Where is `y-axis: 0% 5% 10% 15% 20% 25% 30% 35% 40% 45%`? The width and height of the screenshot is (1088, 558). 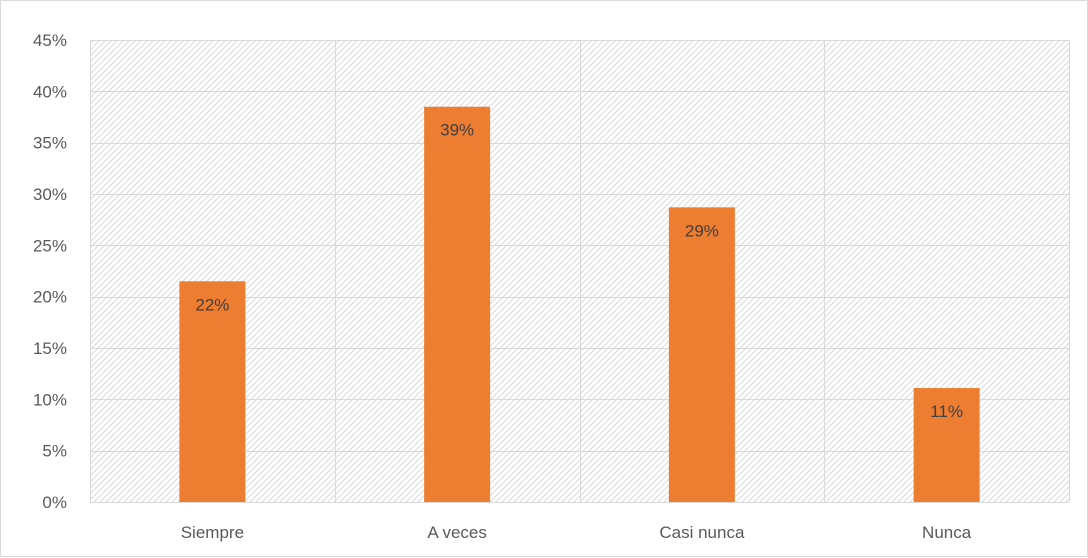
y-axis: 0% 5% 10% 15% 20% 25% 30% 35% 40% 45% is located at coordinates (50, 271).